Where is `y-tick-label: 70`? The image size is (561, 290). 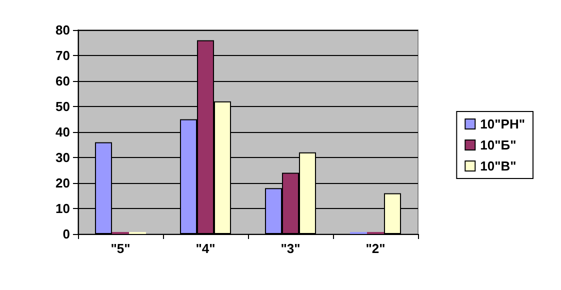 y-tick-label: 70 is located at coordinates (63, 55).